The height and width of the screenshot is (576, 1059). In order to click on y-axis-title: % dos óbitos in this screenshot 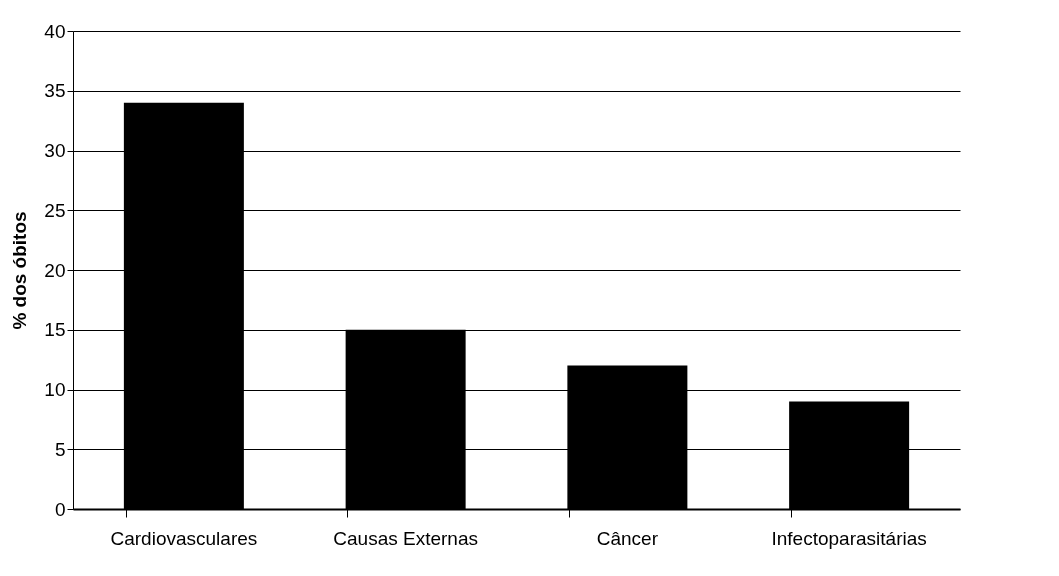, I will do `click(20, 270)`.